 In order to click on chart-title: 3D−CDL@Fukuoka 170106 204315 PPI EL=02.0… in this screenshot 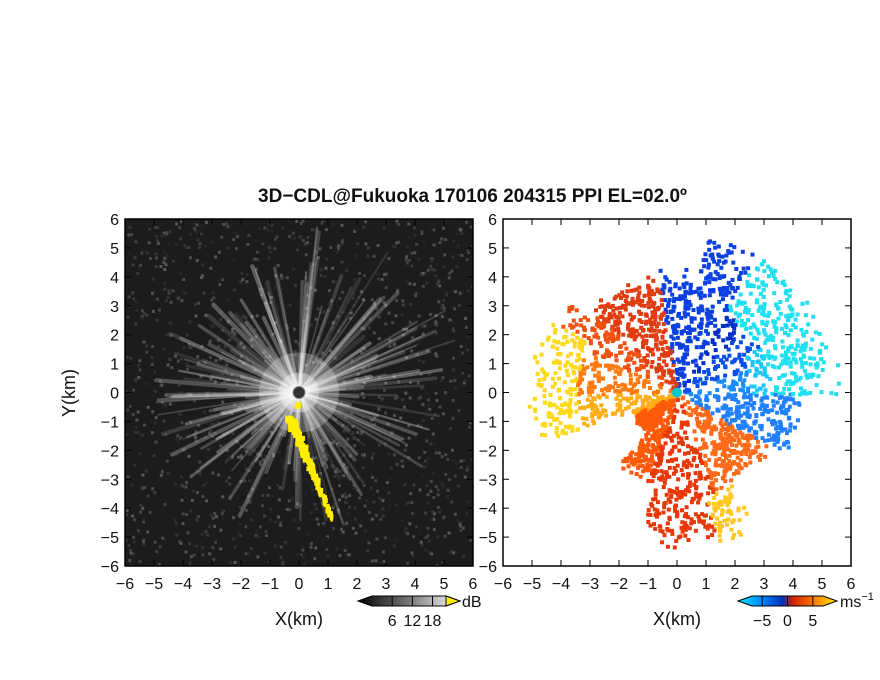, I will do `click(472, 196)`.